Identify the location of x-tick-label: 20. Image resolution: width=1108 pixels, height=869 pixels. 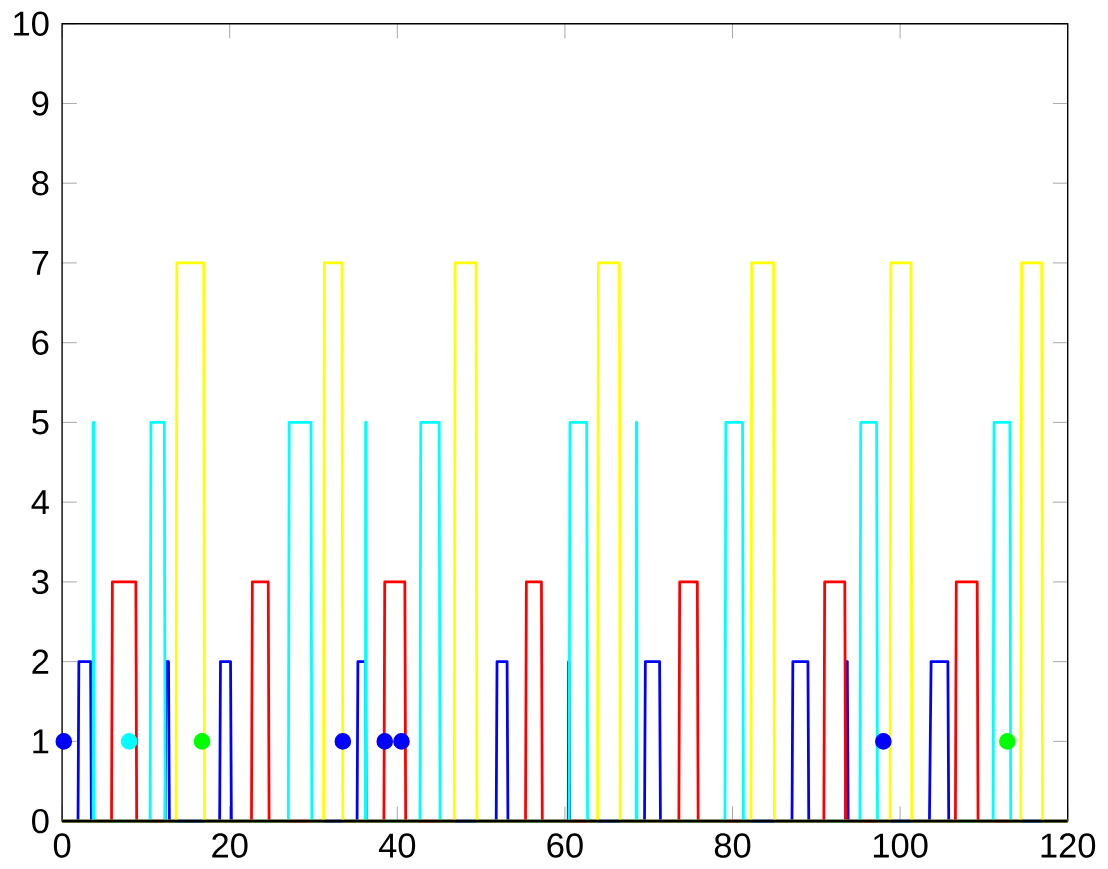
(230, 845).